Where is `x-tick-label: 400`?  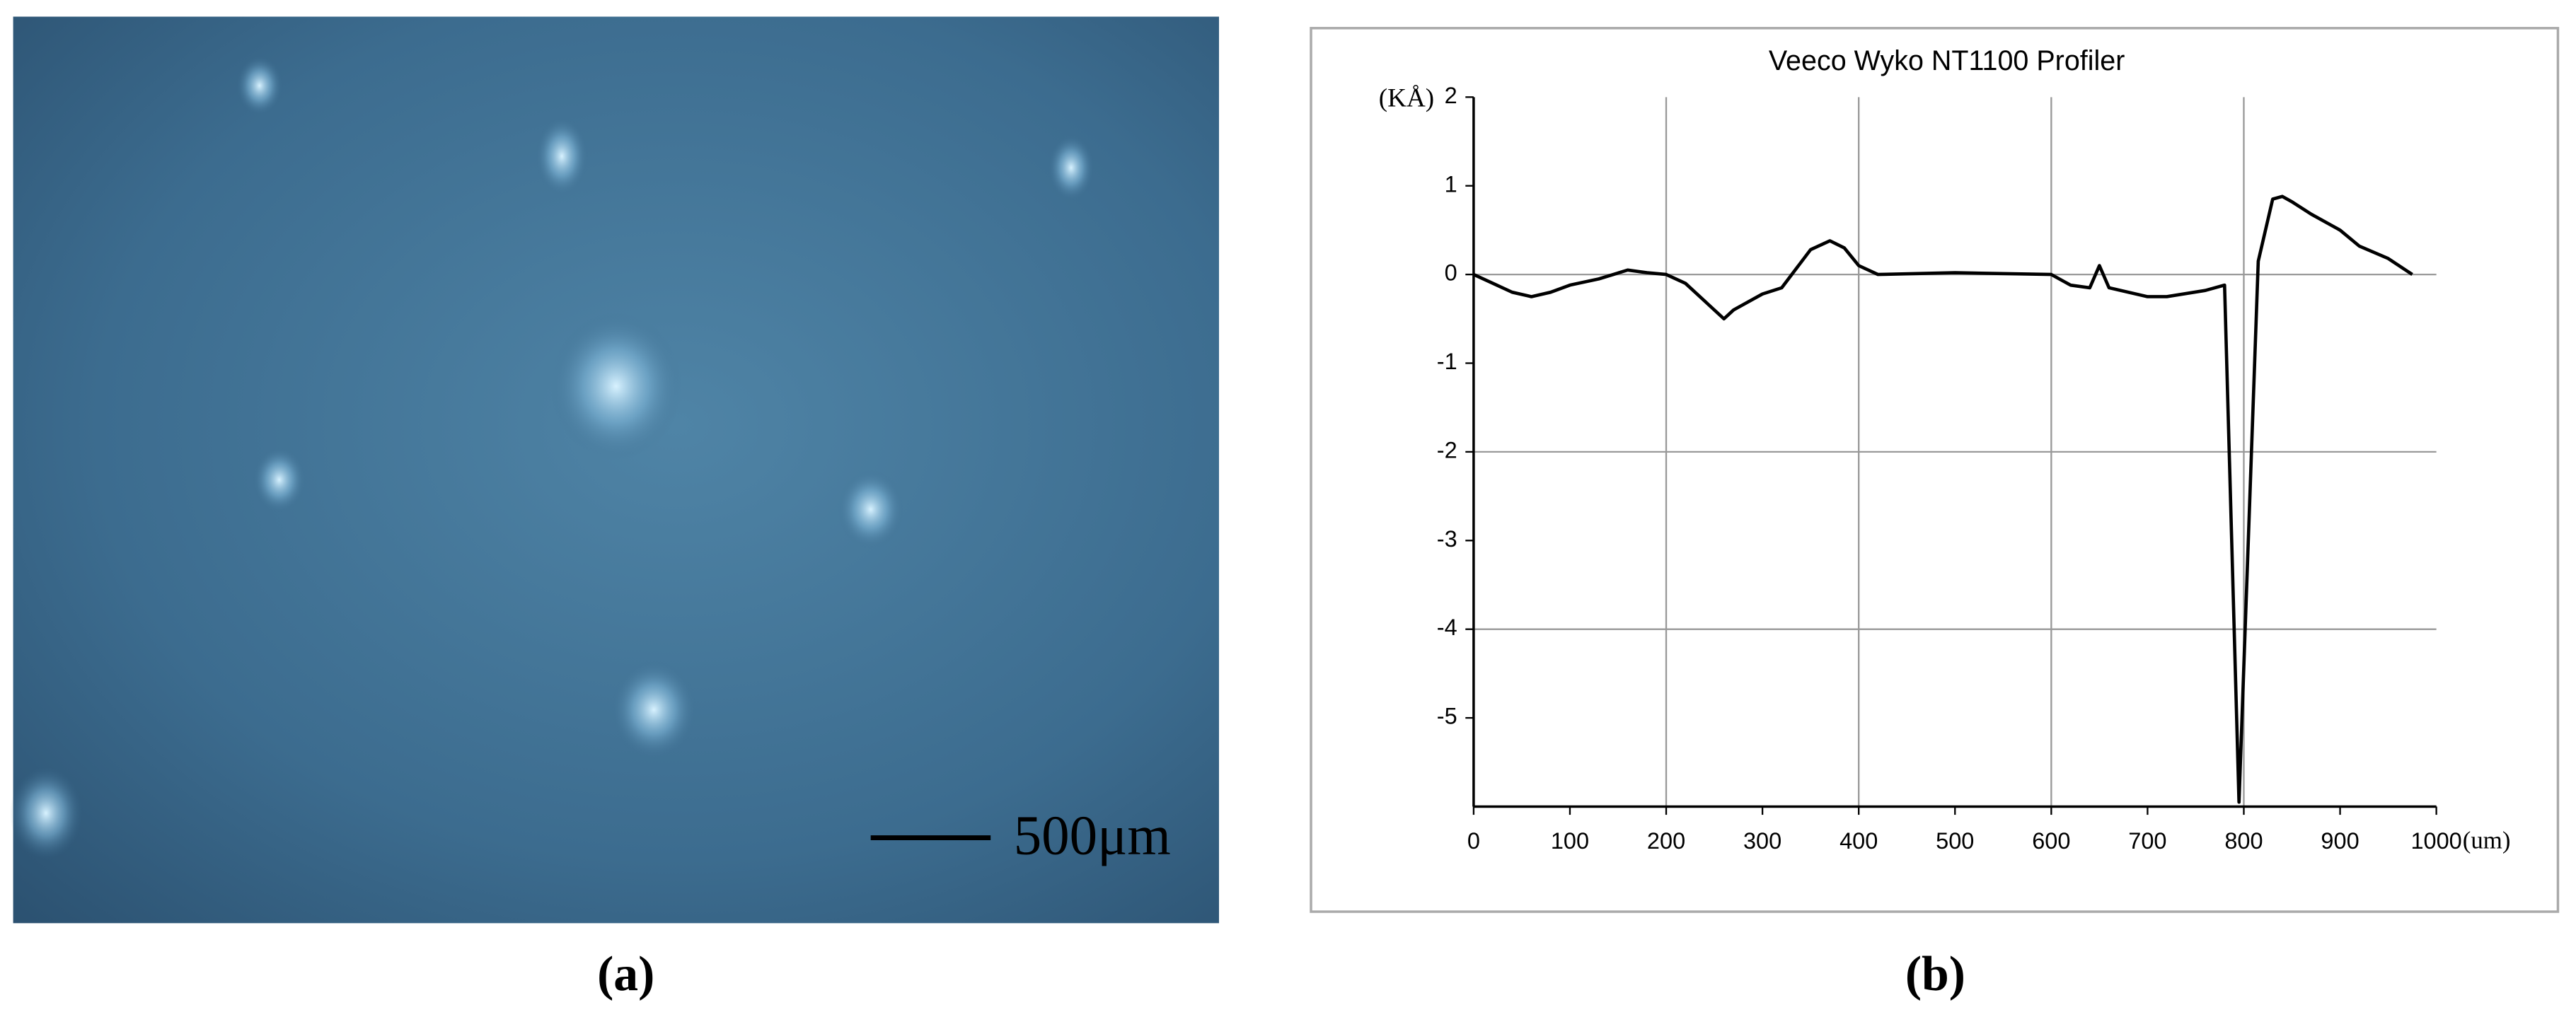 x-tick-label: 400 is located at coordinates (1858, 841).